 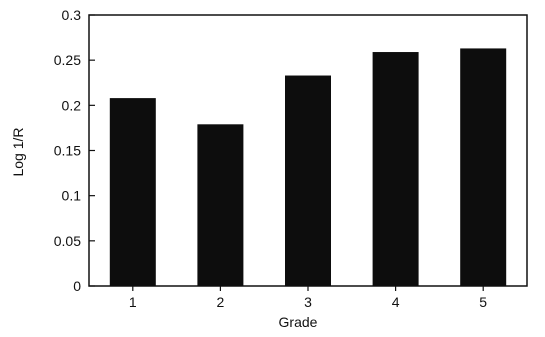 What do you see at coordinates (72, 196) in the screenshot?
I see `y-tick-label: 0.1` at bounding box center [72, 196].